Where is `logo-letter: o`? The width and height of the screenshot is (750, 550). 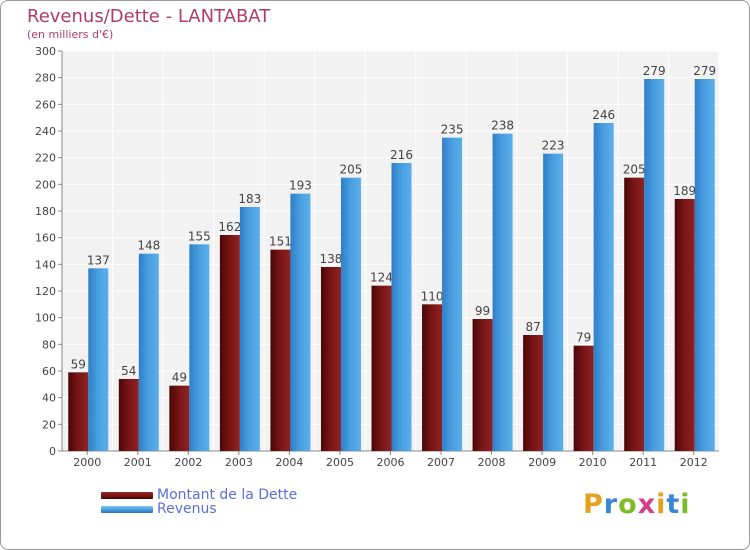 logo-letter: o is located at coordinates (628, 504).